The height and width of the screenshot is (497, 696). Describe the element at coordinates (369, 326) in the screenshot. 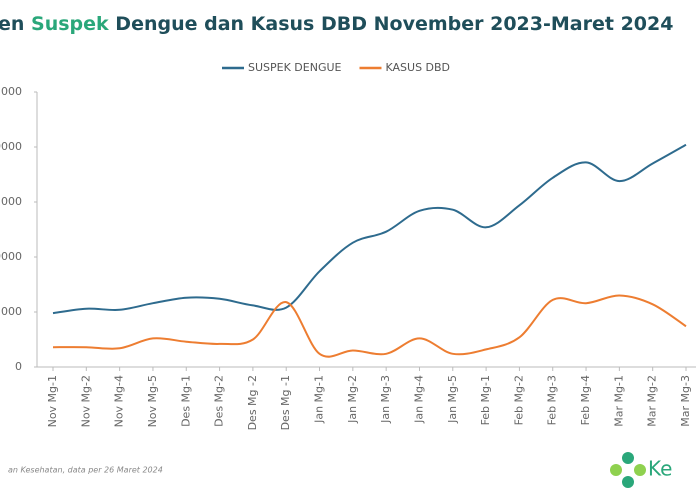

I see `series-line` at that location.